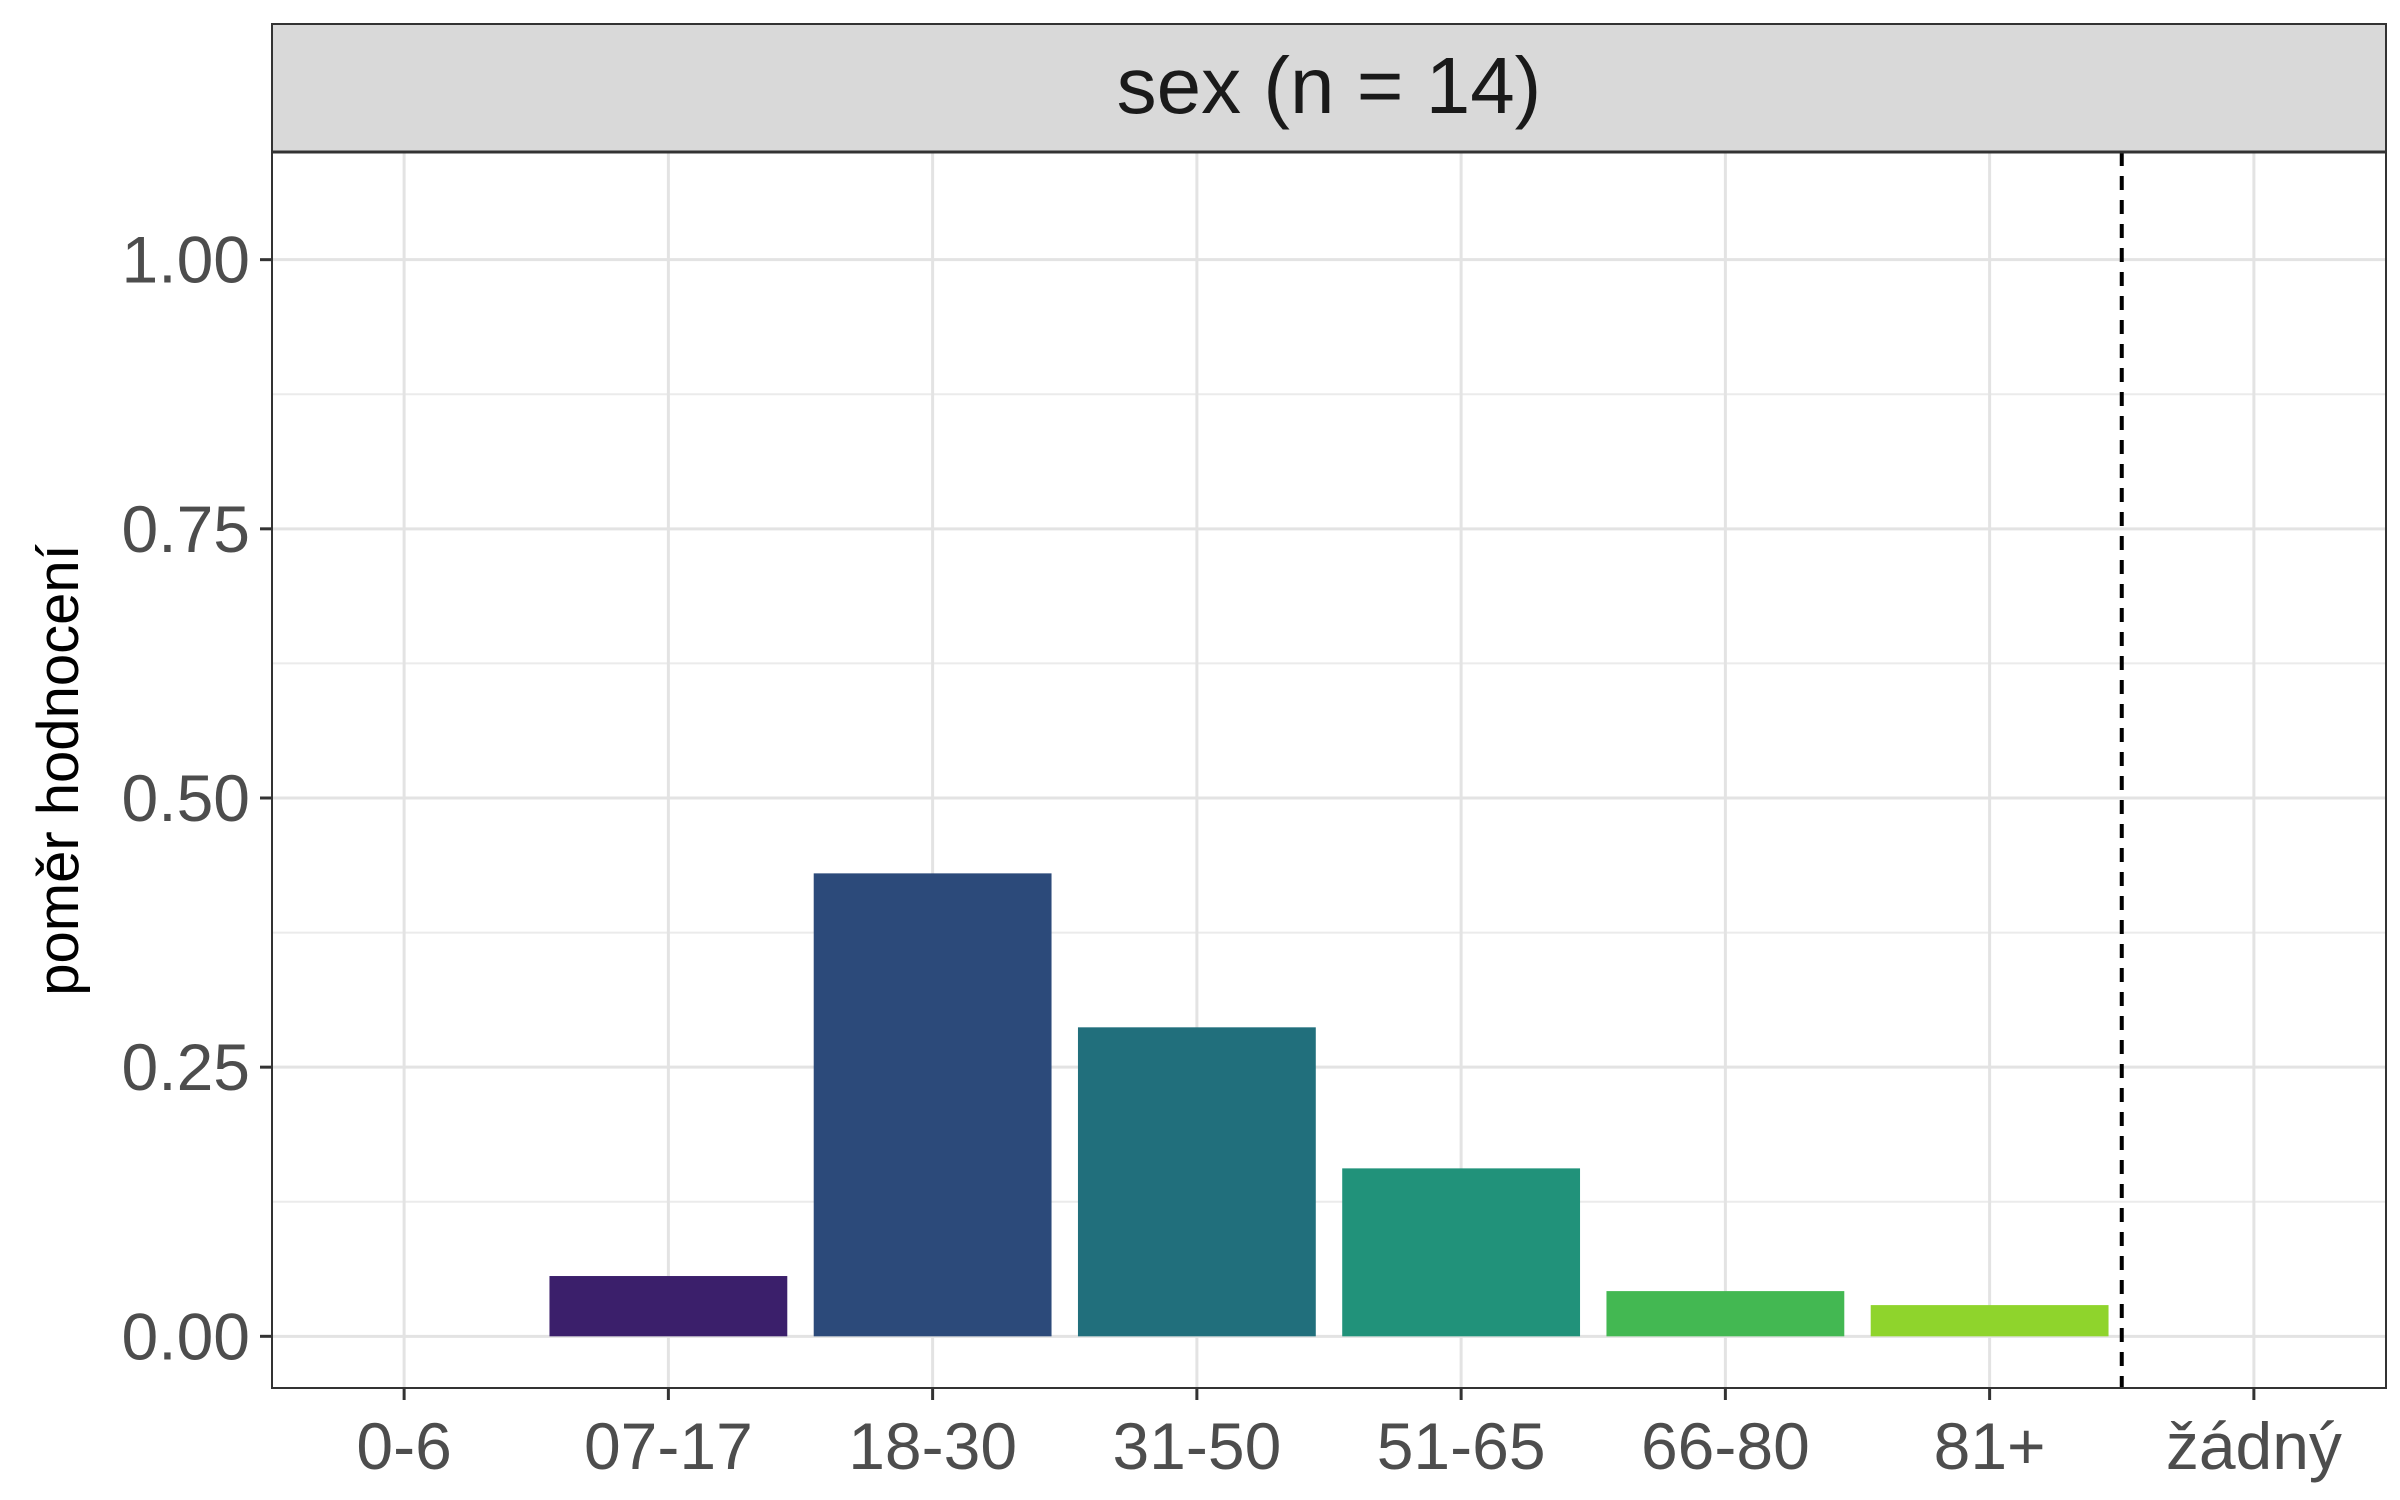 This screenshot has height=1500, width=2400. I want to click on facet-strip, so click(1329, 88).